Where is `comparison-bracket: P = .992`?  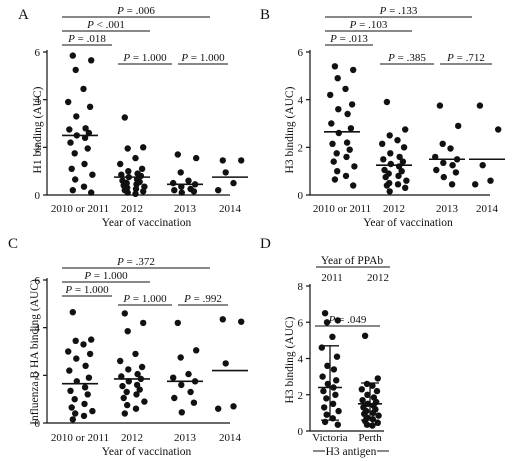
comparison-bracket: P = .992 is located at coordinates (203, 299).